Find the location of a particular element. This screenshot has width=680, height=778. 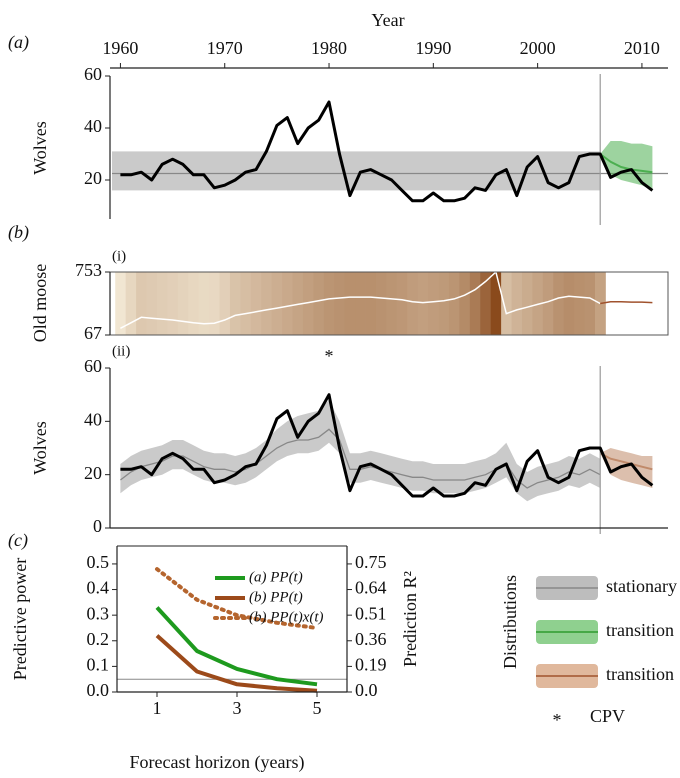

y2-tick-label: 0.36 is located at coordinates (371, 639).